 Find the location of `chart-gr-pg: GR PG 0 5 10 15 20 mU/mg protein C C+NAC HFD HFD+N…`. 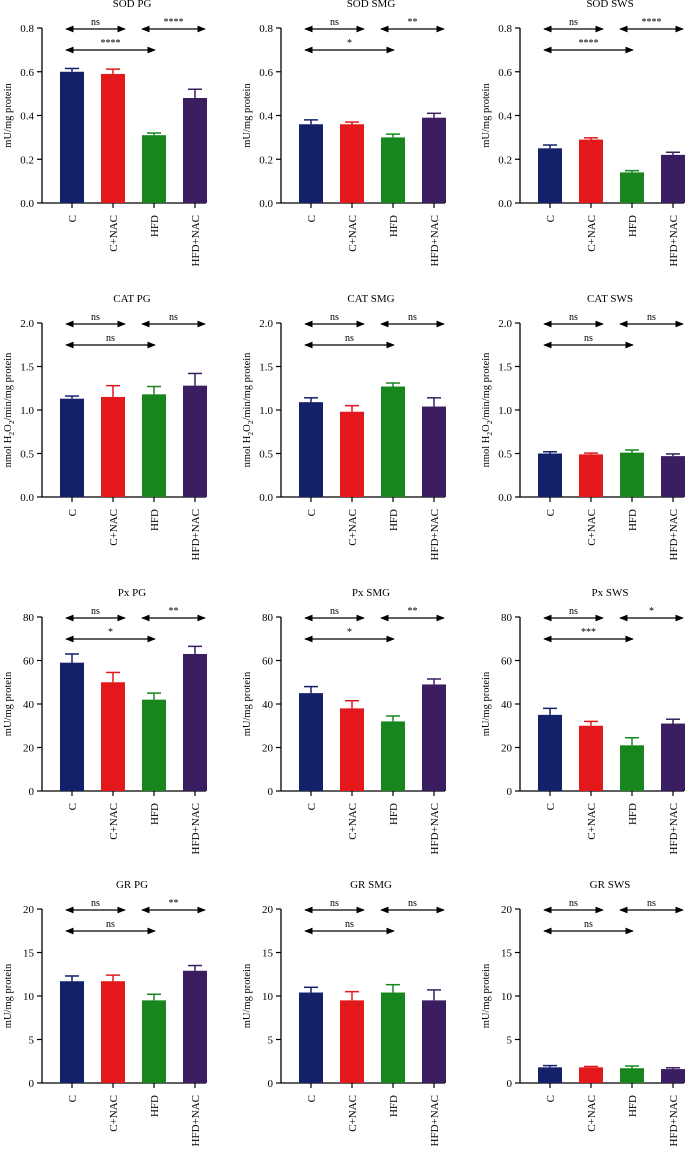

chart-gr-pg: GR PG 0 5 10 15 20 mU/mg protein C C+NAC HFD HFD+N… is located at coordinates (105, 1012).